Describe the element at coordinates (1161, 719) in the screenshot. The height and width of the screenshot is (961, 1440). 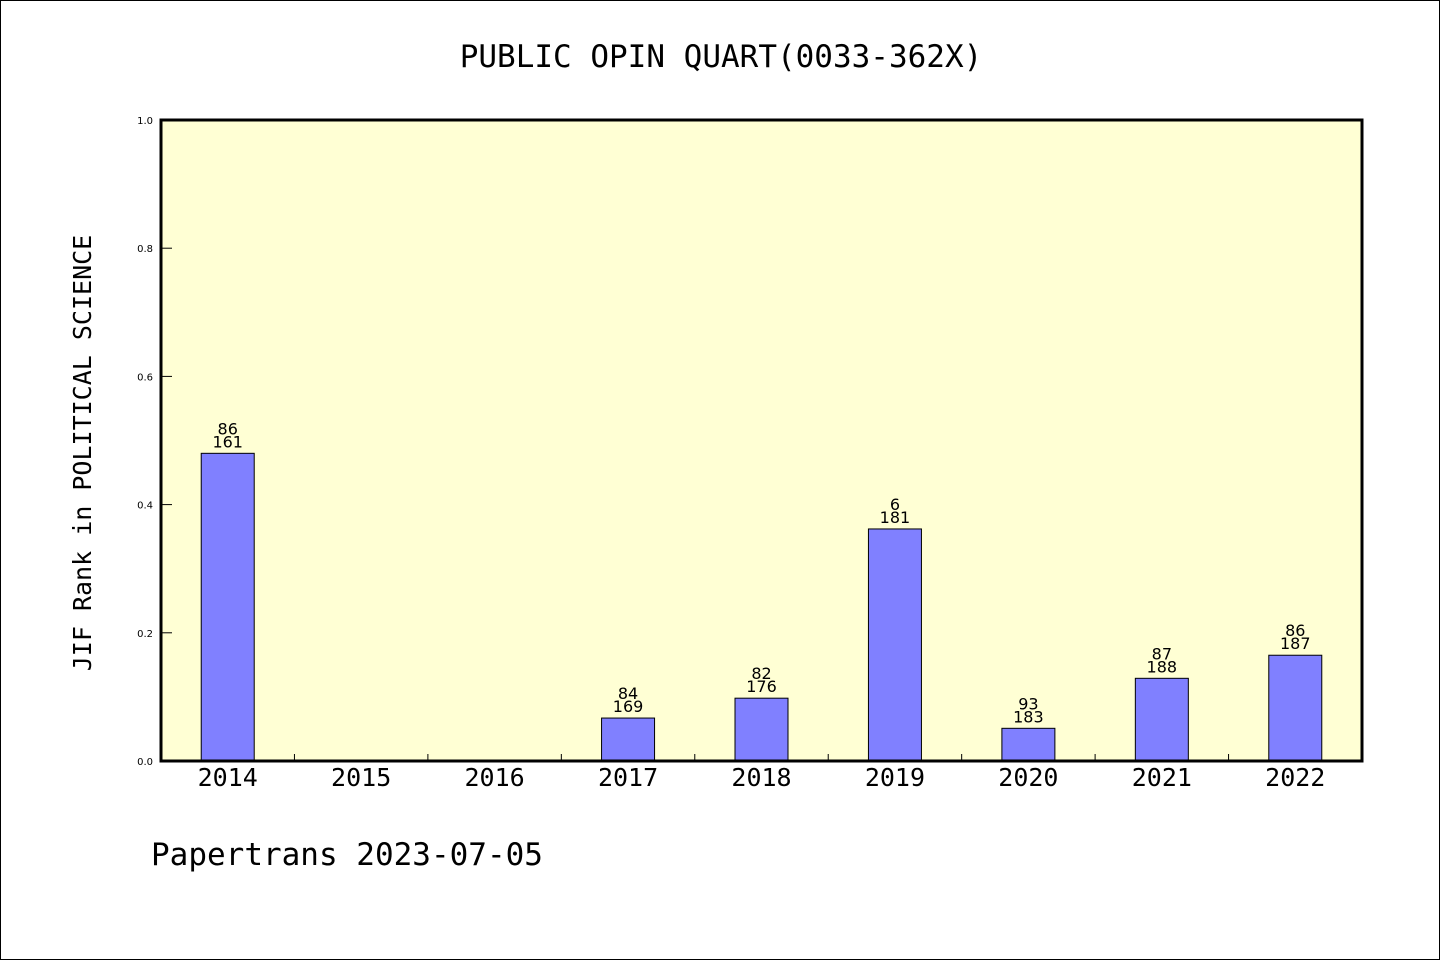
I see `bar-2021` at that location.